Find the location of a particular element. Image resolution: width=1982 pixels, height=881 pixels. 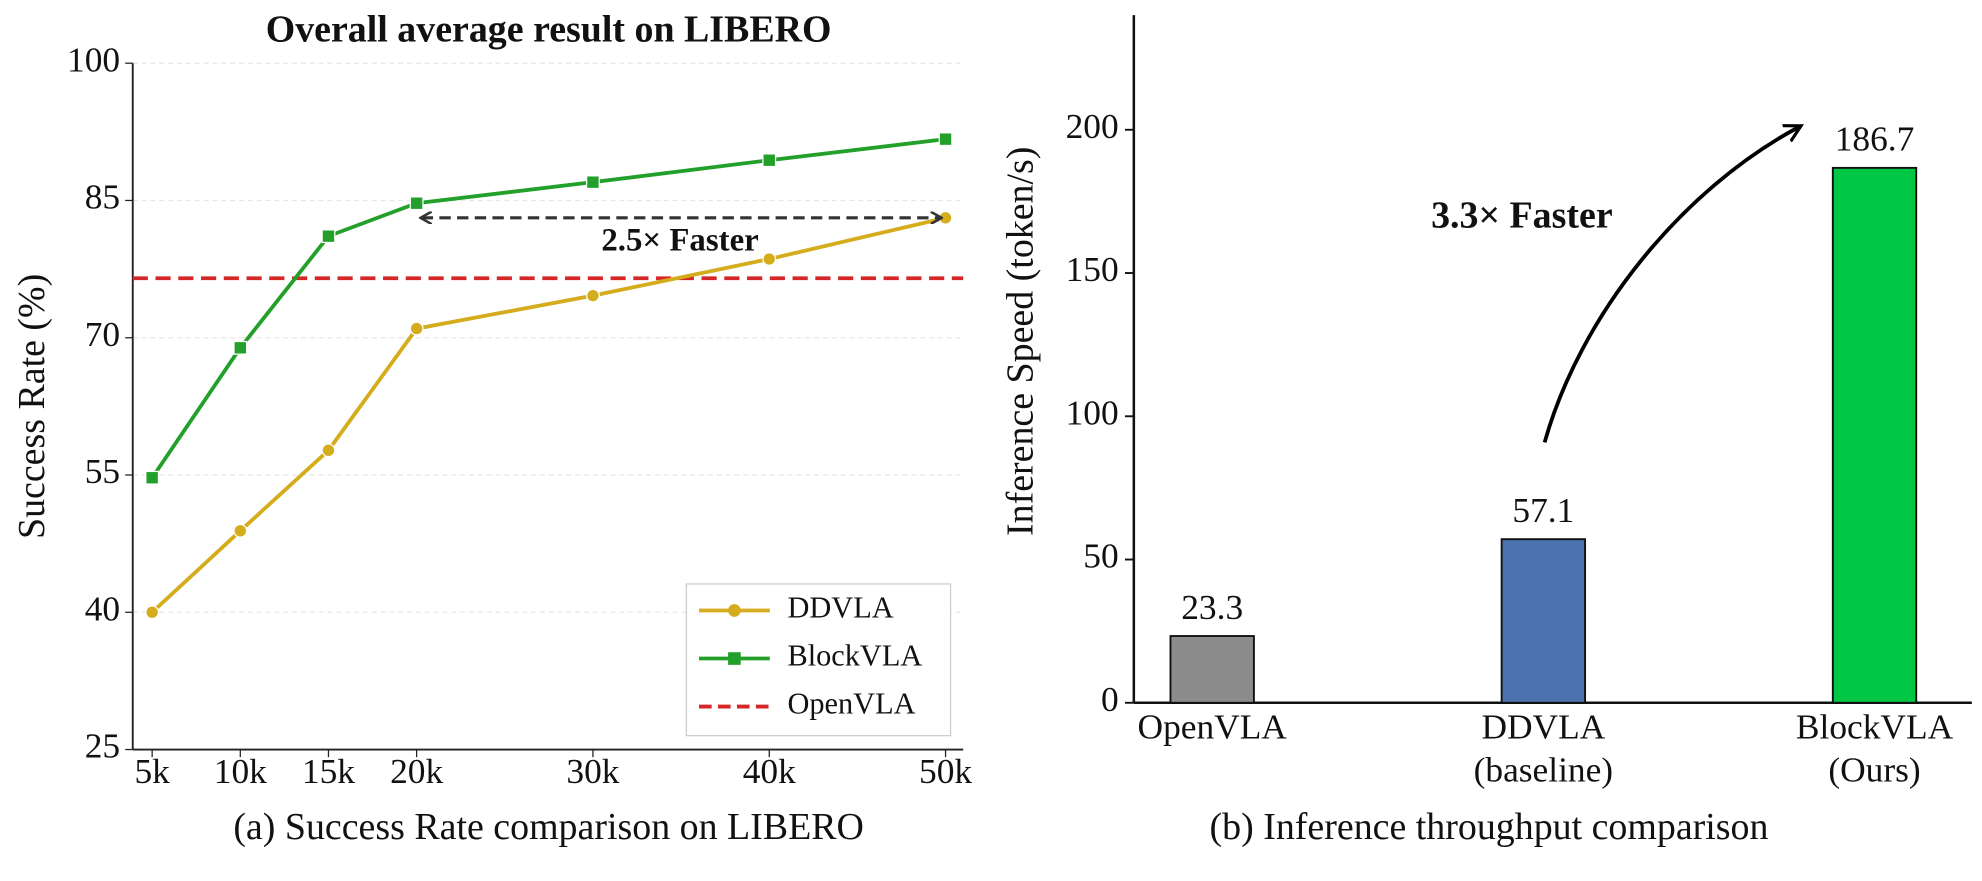

value-label: 57.1 is located at coordinates (1543, 510).